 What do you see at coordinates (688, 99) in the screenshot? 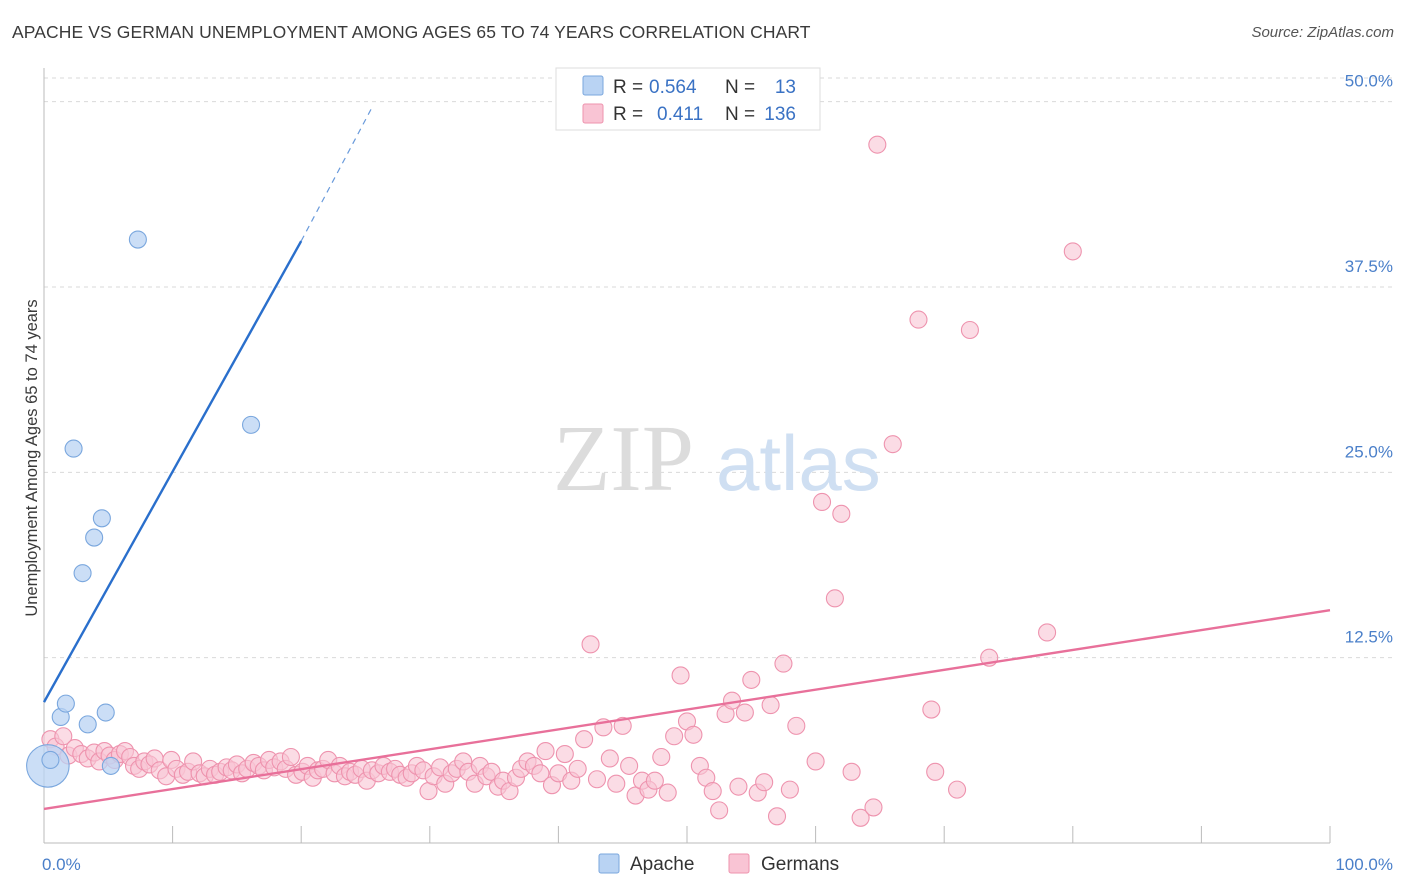
I see `legend: R = 0.564 N = 13 R = 0.411 N = 136` at bounding box center [688, 99].